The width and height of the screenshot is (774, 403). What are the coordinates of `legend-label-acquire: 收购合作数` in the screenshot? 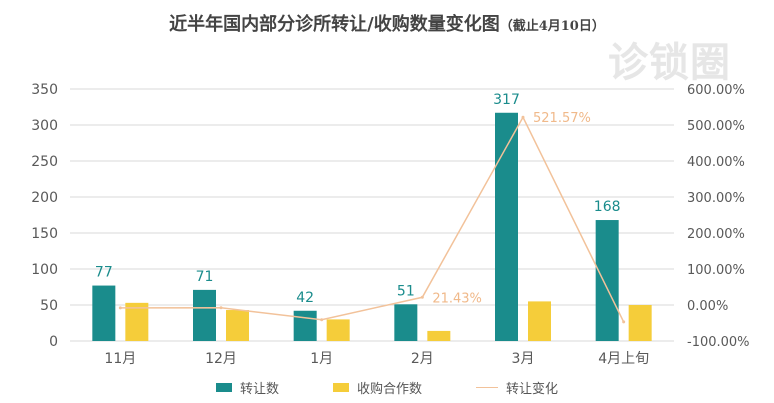 It's located at (389, 389).